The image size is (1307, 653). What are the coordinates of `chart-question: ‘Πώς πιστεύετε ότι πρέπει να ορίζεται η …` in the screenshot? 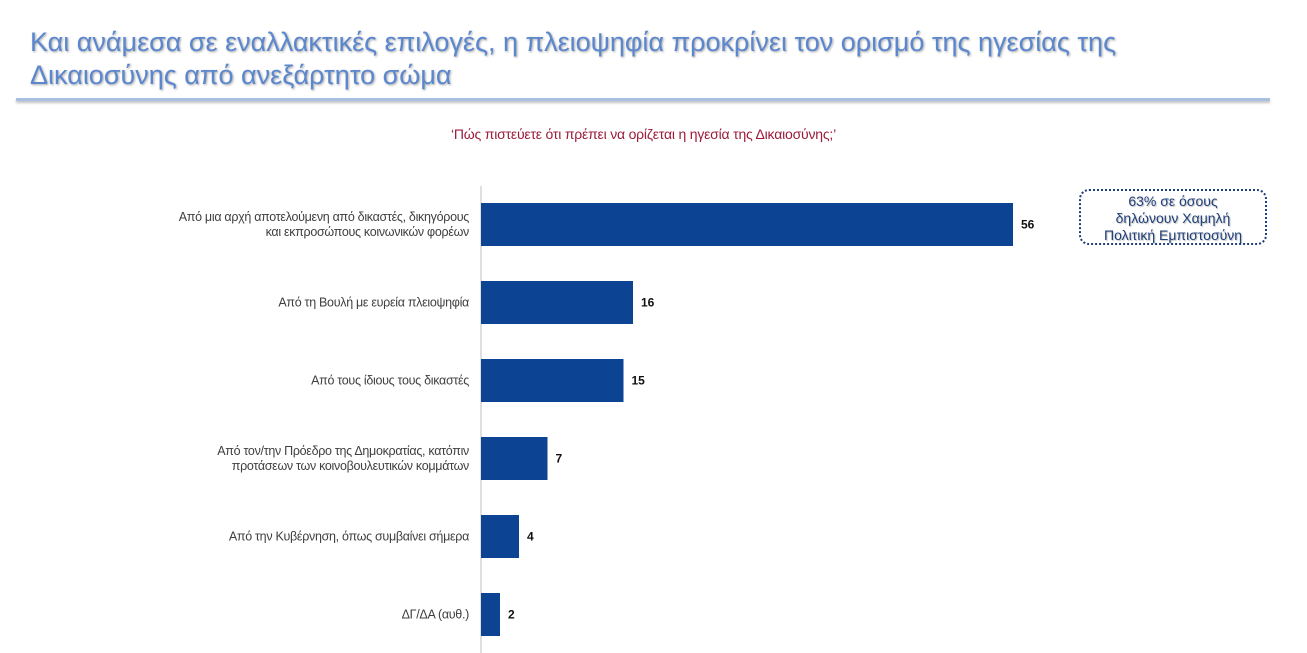 It's located at (643, 134).